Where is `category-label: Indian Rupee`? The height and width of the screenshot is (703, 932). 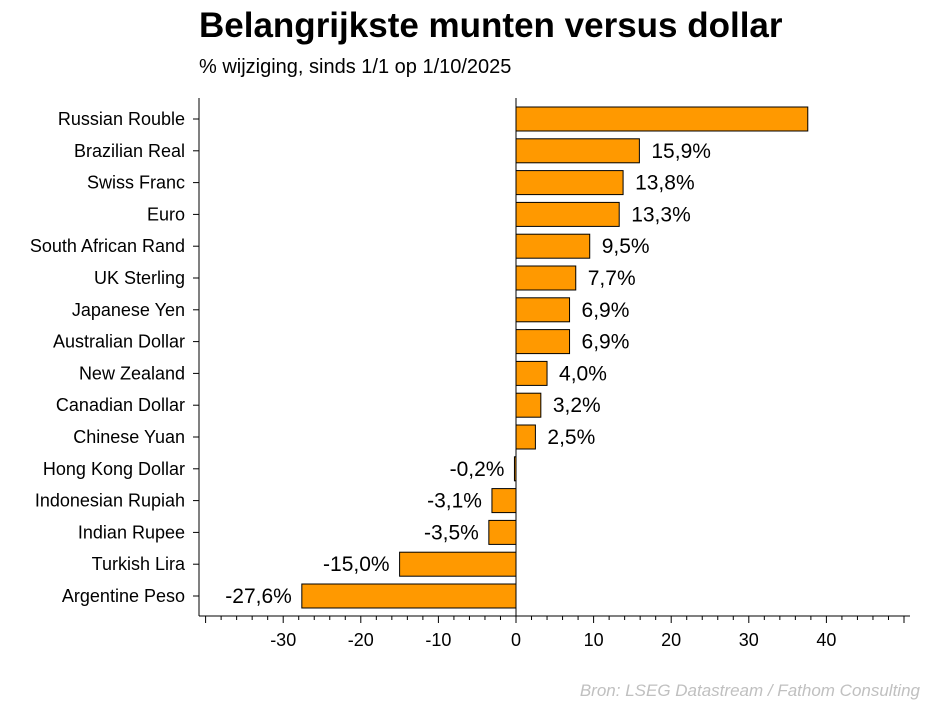 category-label: Indian Rupee is located at coordinates (131, 532).